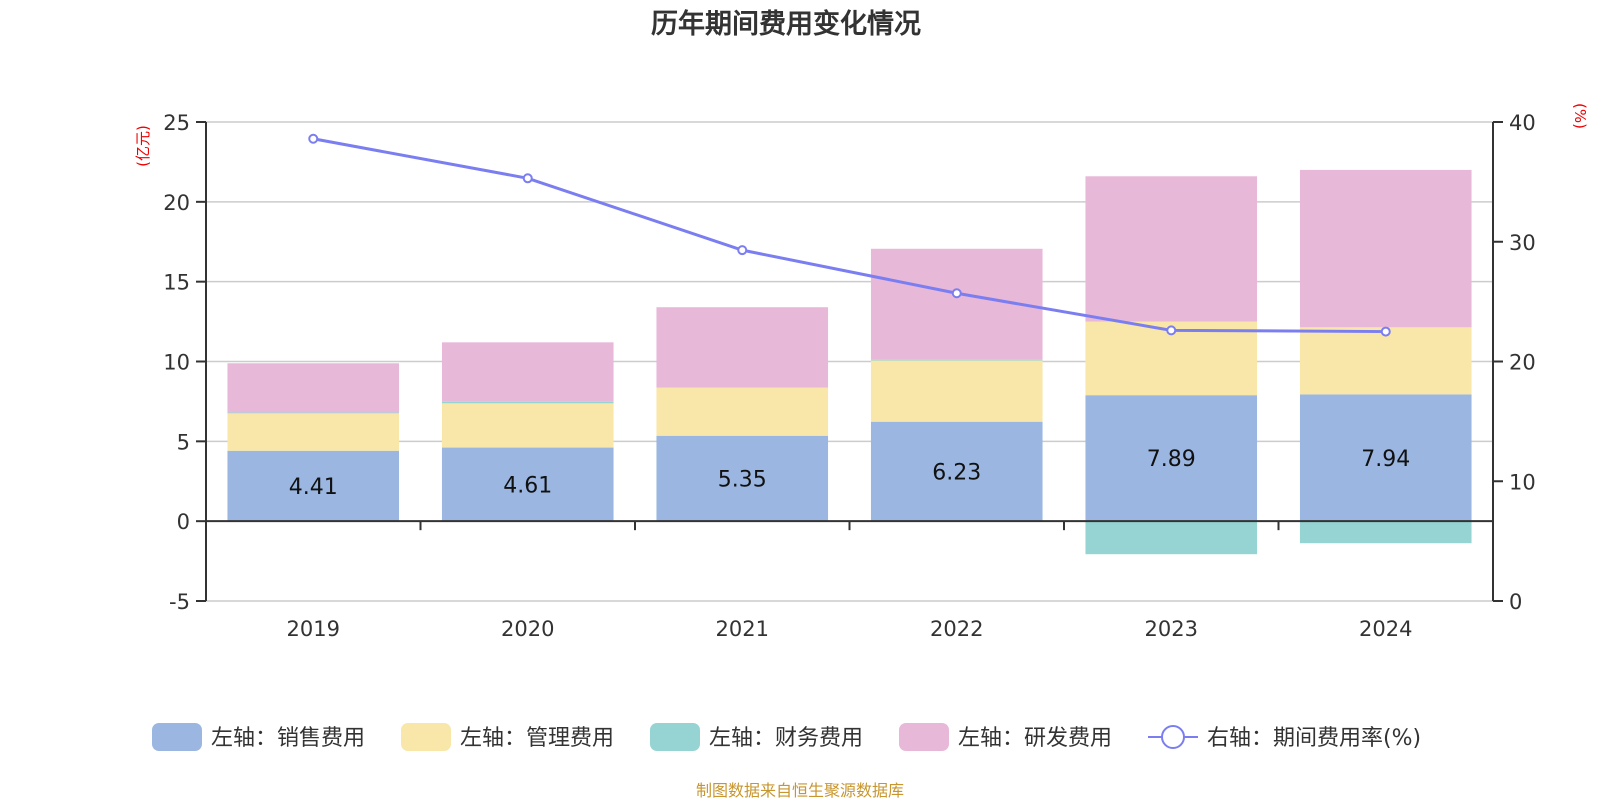 The image size is (1600, 800). What do you see at coordinates (742, 629) in the screenshot?
I see `x-tick-label: 2021` at bounding box center [742, 629].